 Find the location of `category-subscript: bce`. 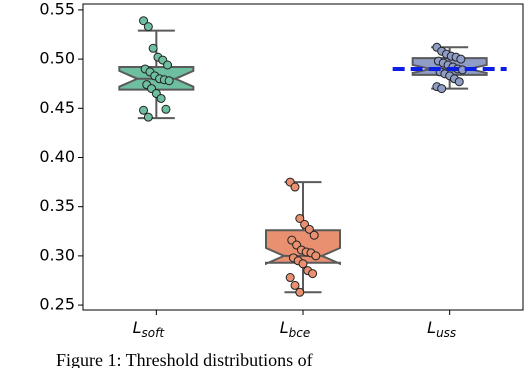

category-subscript: bce is located at coordinates (300, 333).